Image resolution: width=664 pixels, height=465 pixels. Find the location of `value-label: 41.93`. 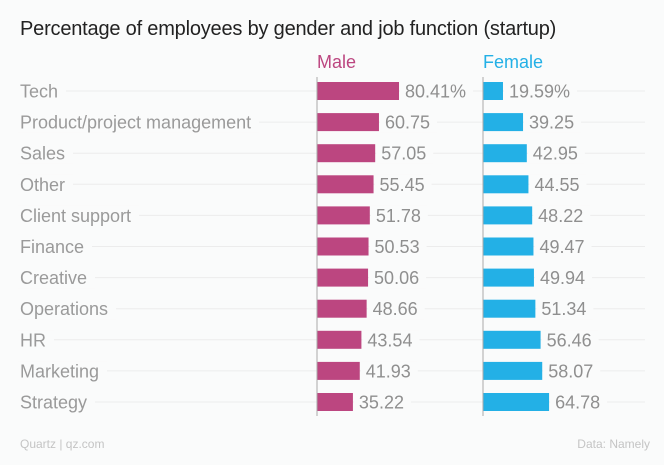

value-label: 41.93 is located at coordinates (388, 371).